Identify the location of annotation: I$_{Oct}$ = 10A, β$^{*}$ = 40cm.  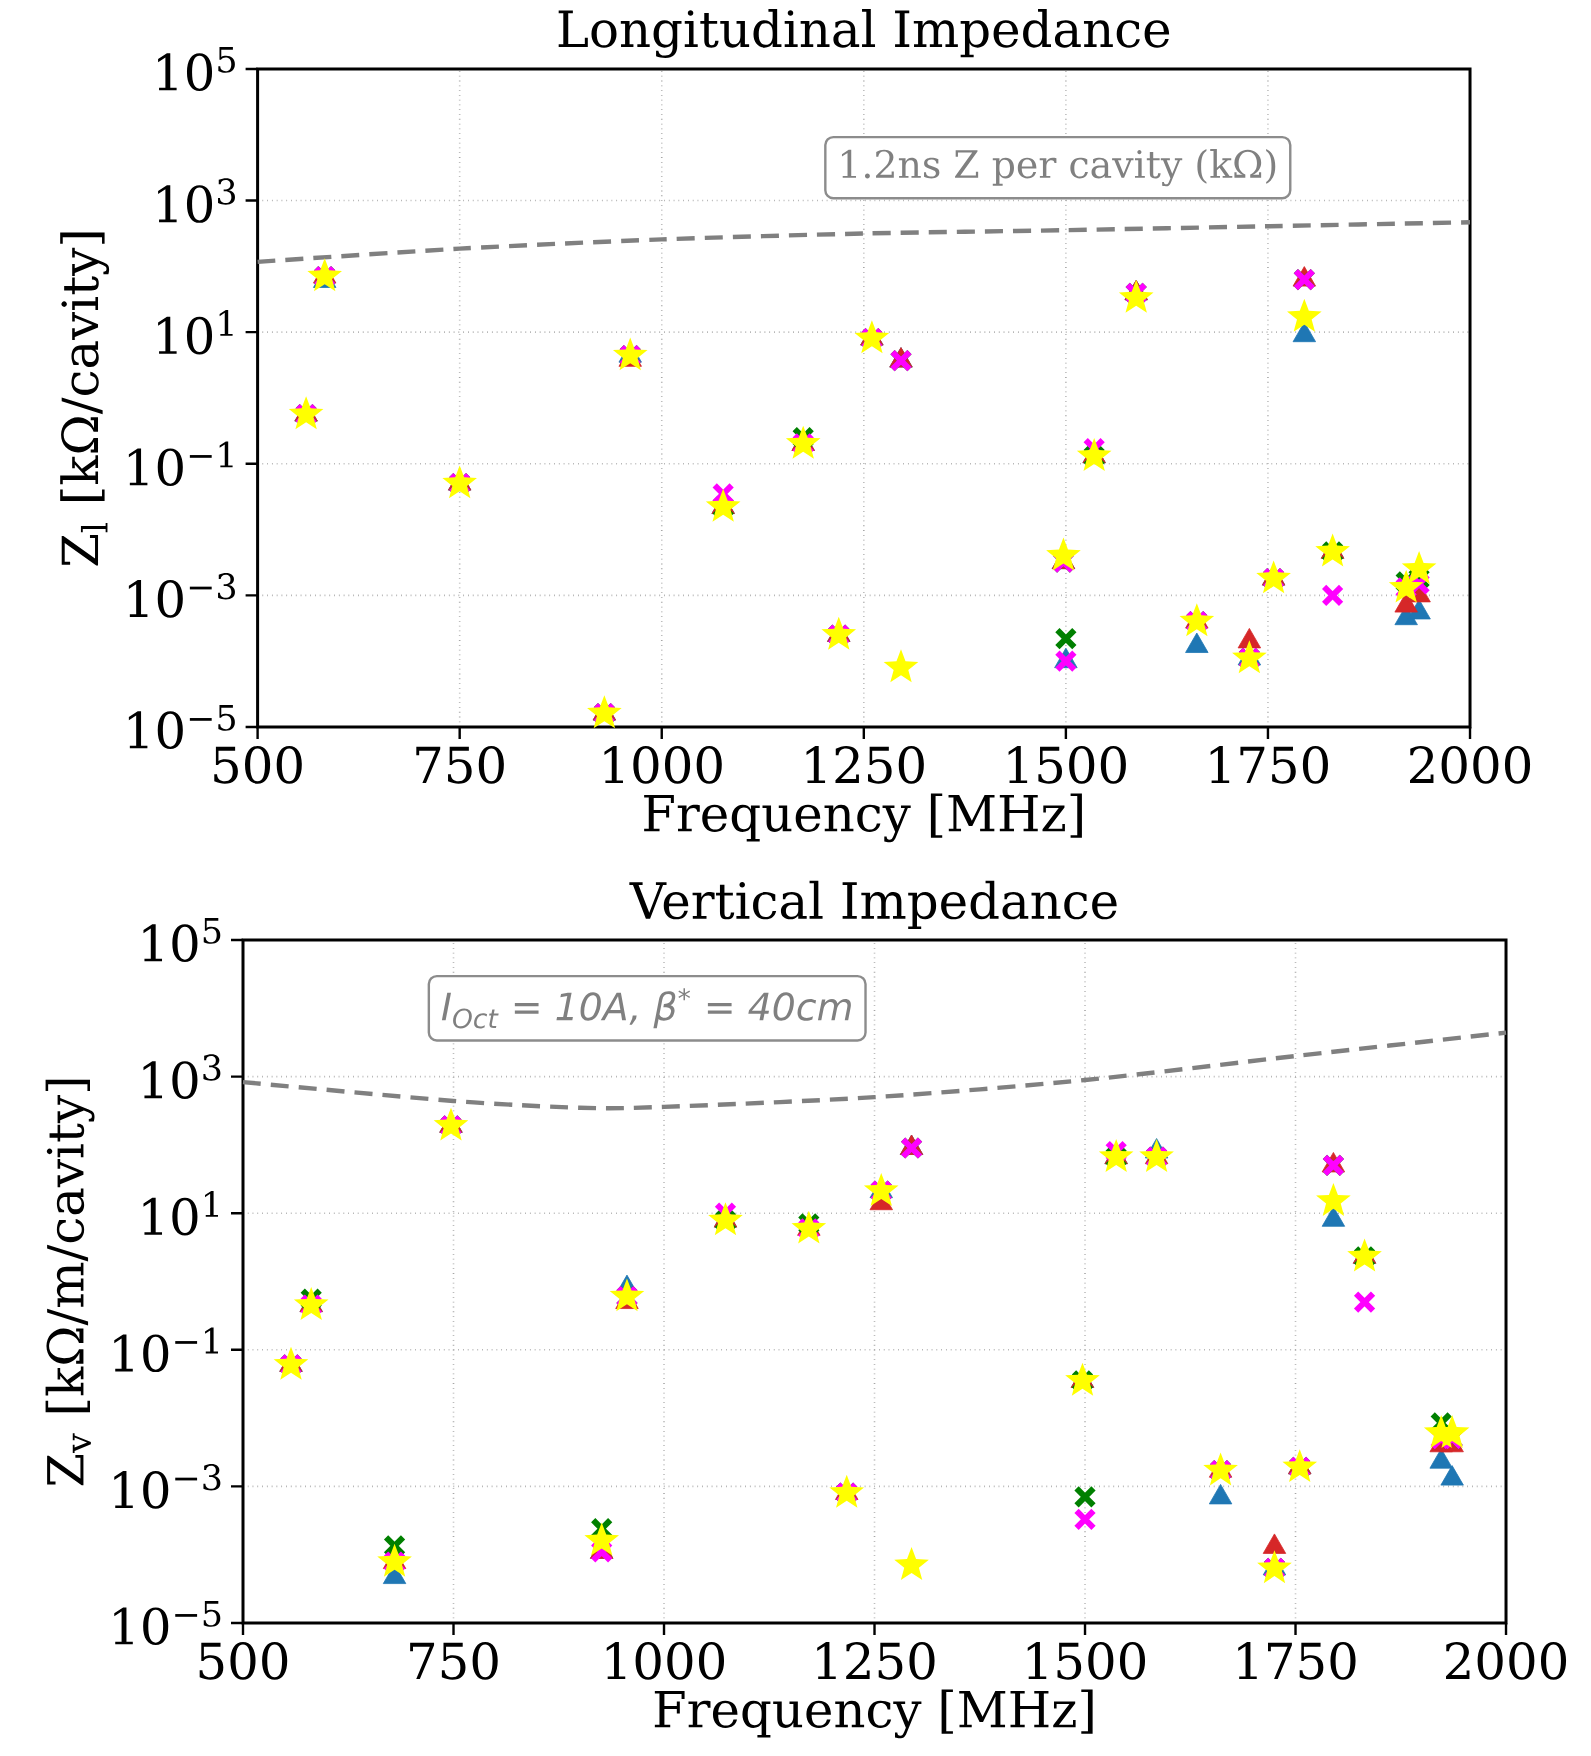
(646, 1008).